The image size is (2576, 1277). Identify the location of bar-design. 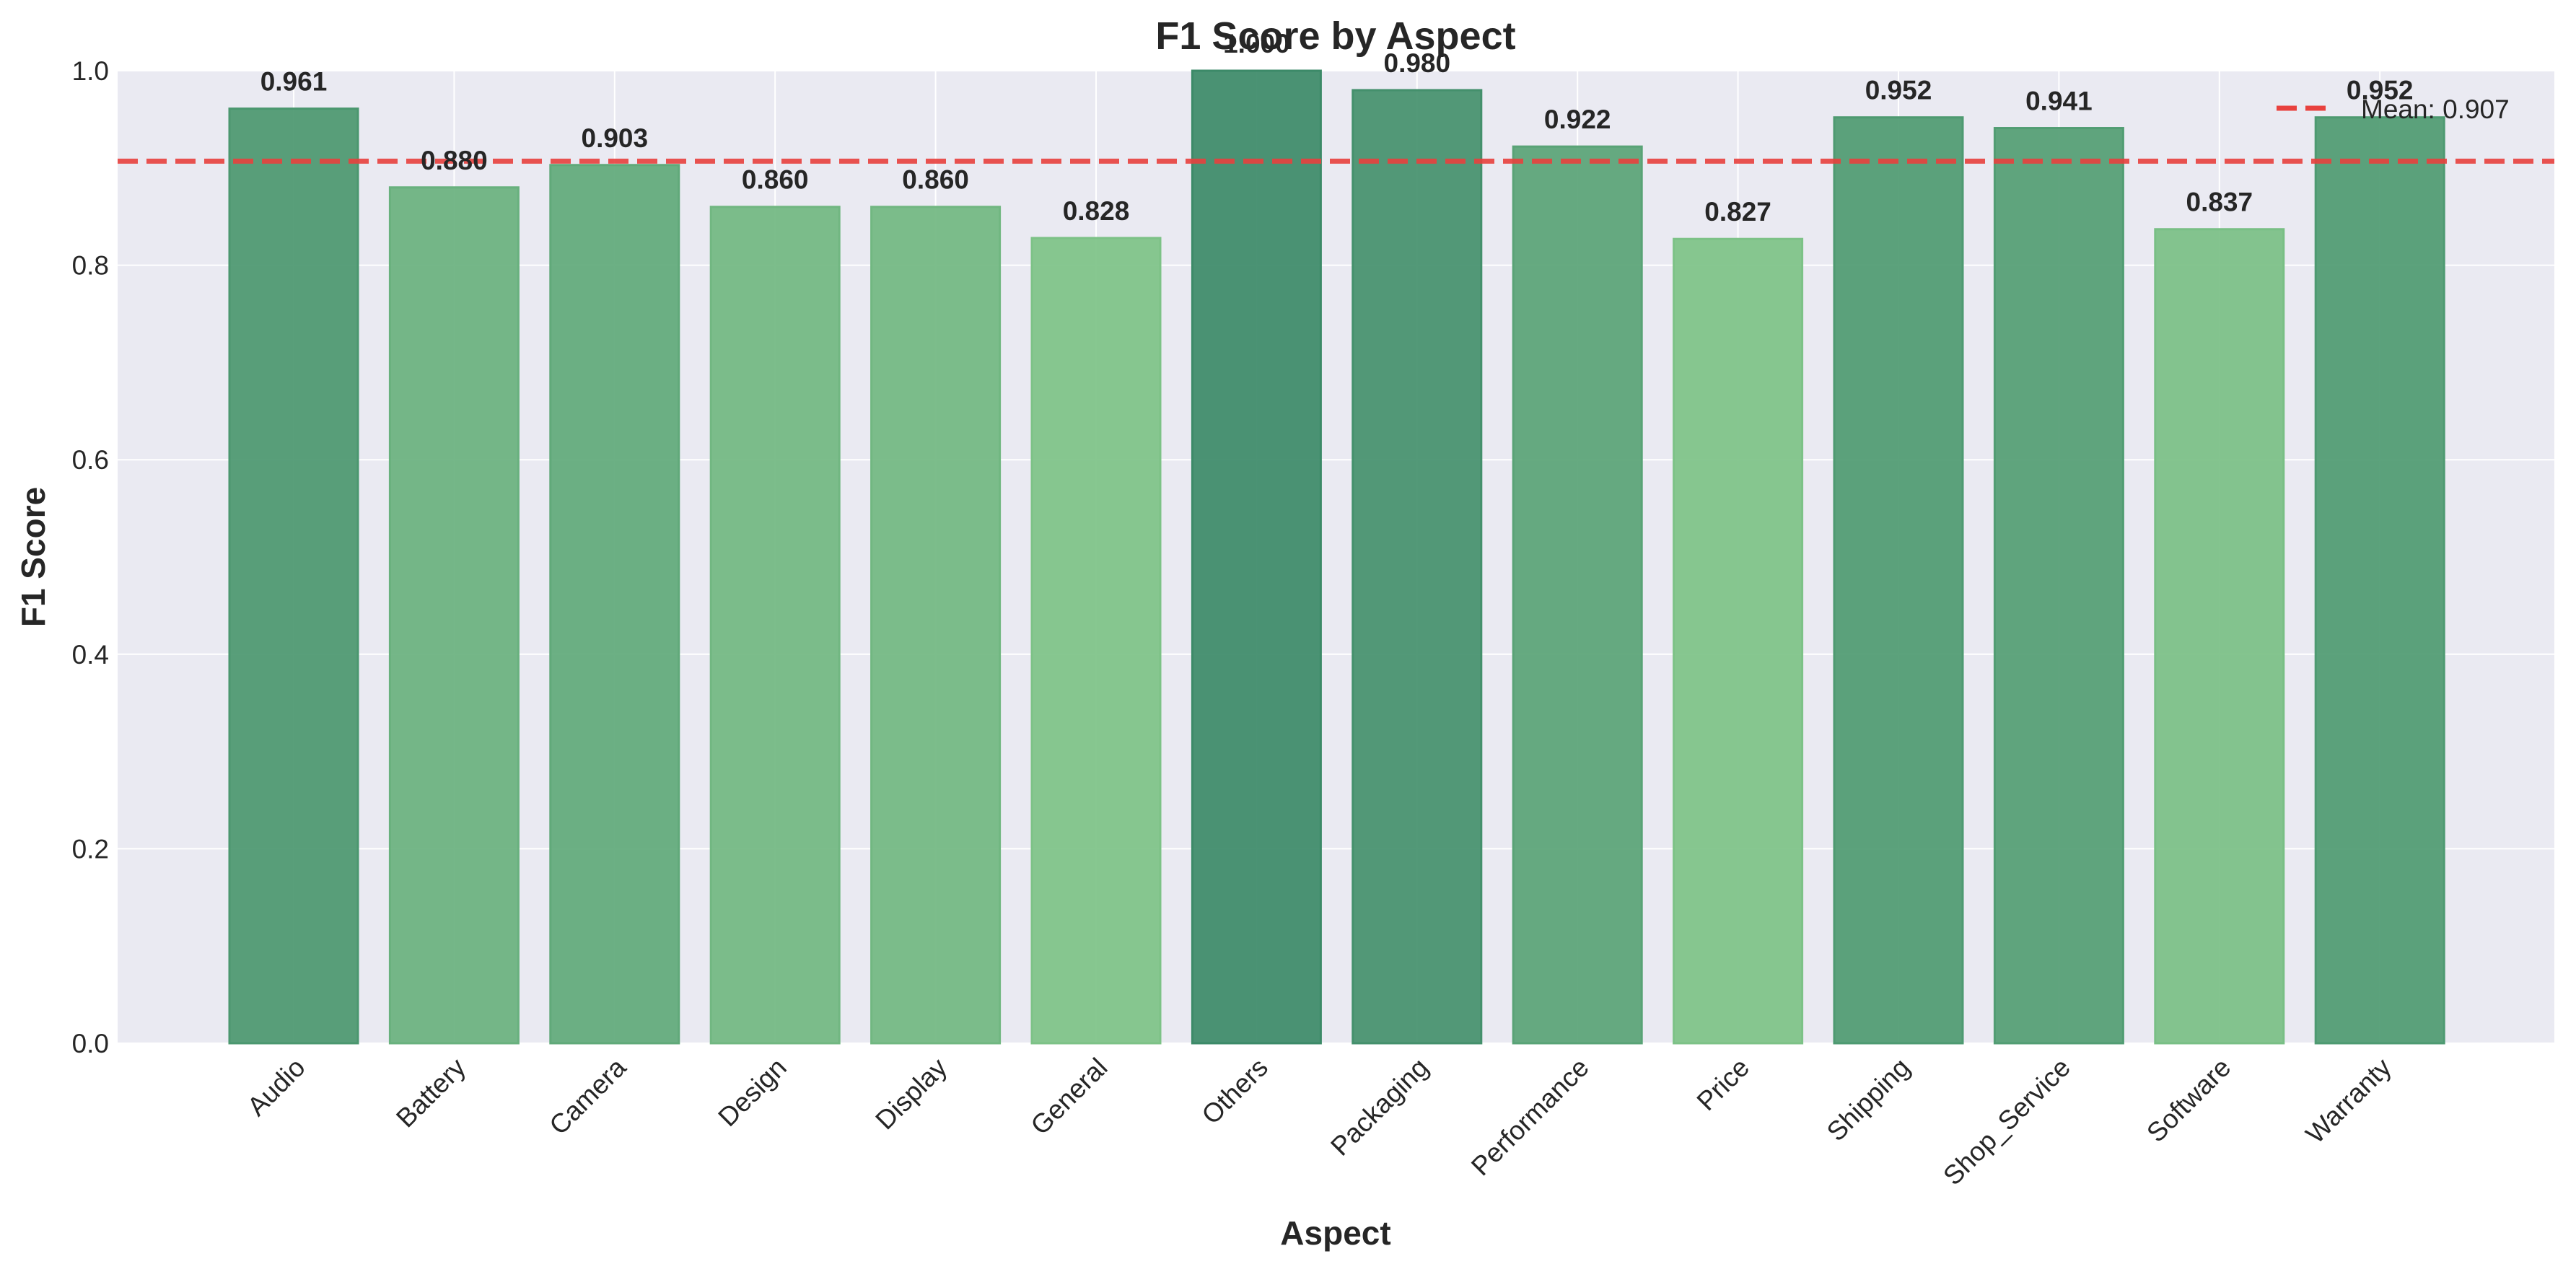
(775, 625).